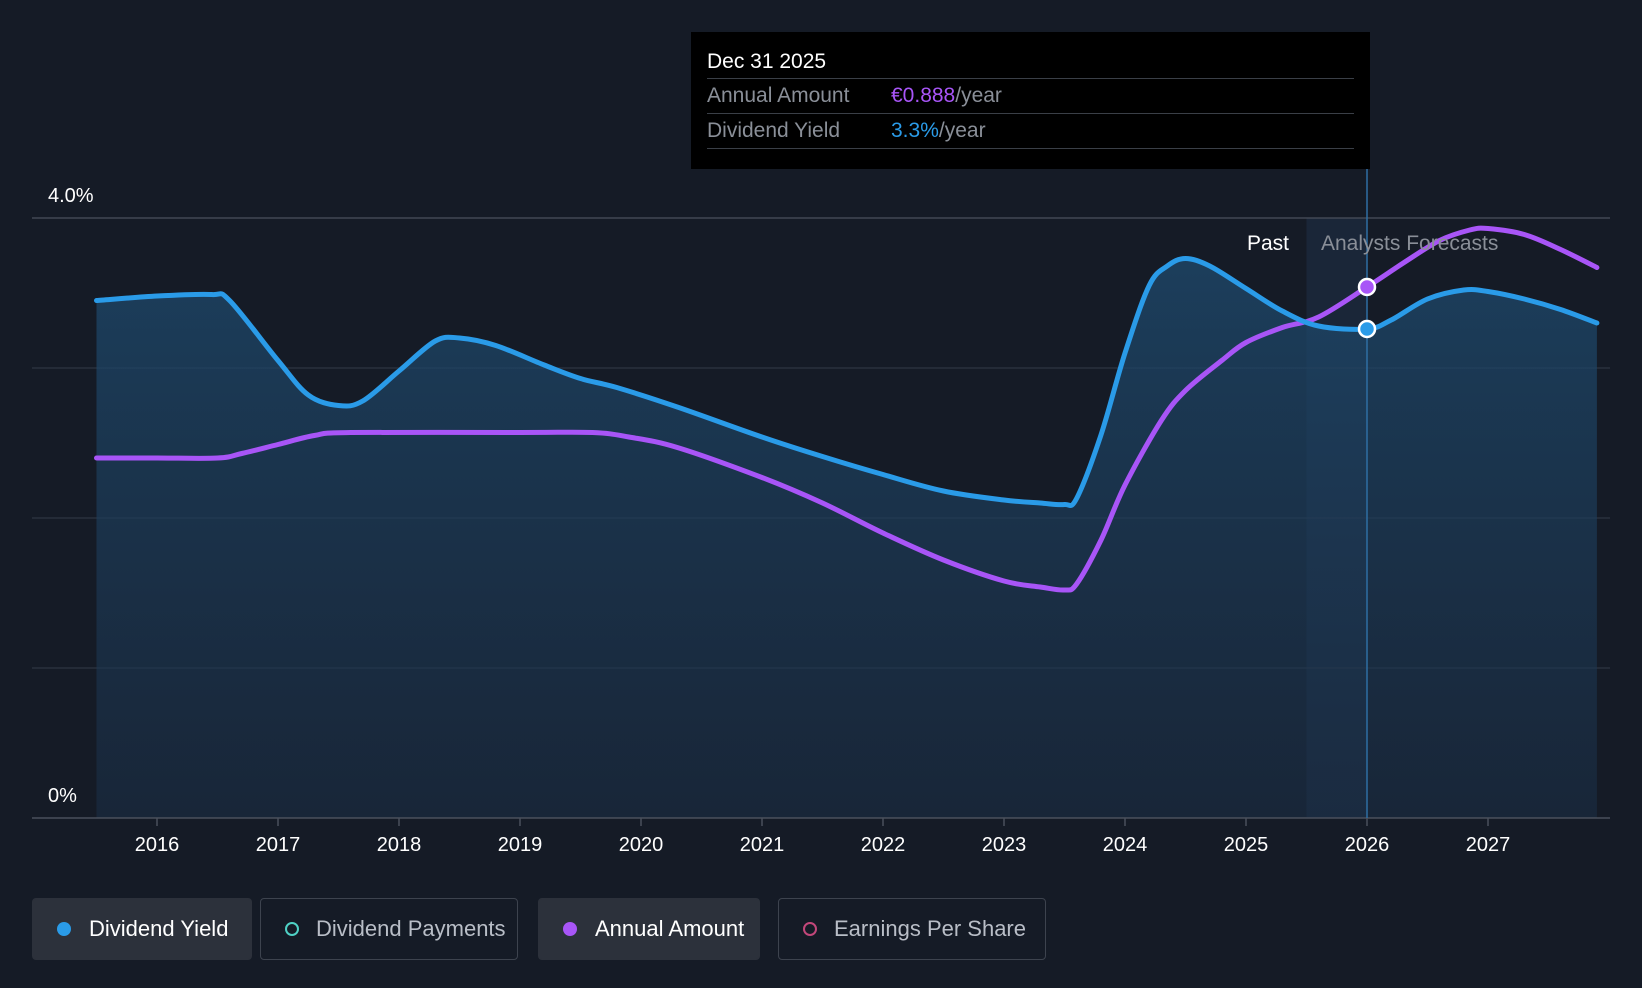 The width and height of the screenshot is (1642, 988). What do you see at coordinates (1367, 845) in the screenshot?
I see `x-tick-label: 2026` at bounding box center [1367, 845].